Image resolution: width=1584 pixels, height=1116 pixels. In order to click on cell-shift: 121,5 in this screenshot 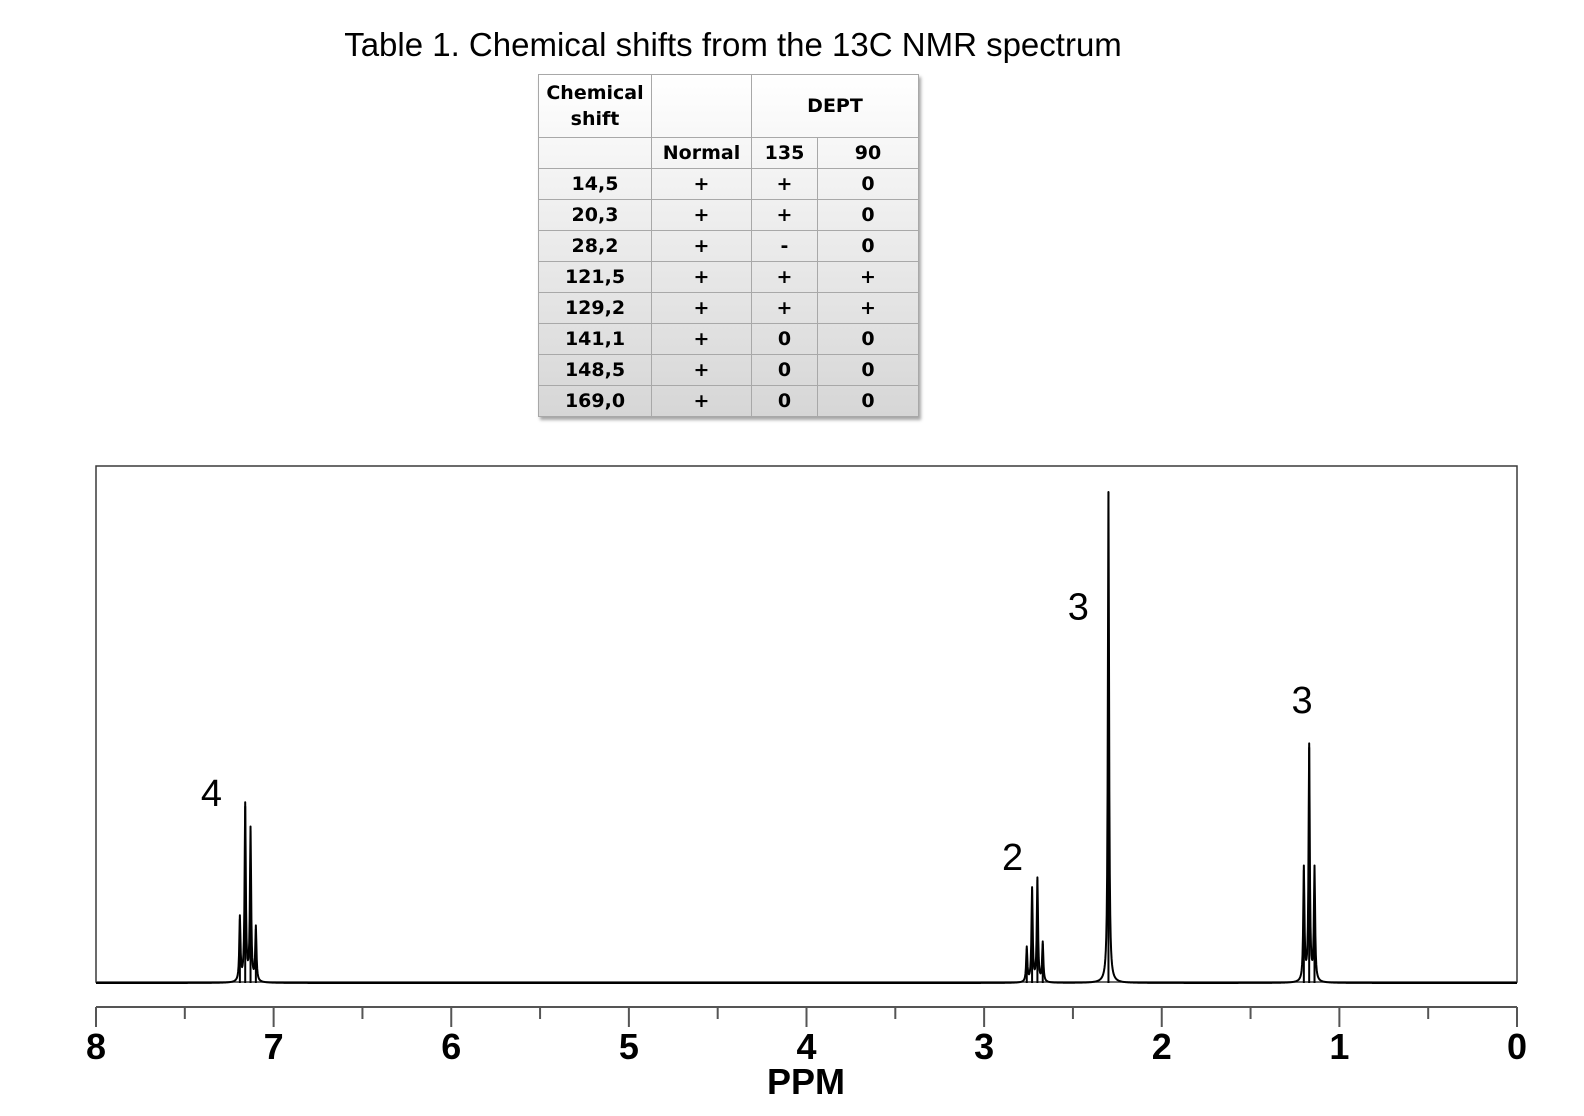, I will do `click(595, 277)`.